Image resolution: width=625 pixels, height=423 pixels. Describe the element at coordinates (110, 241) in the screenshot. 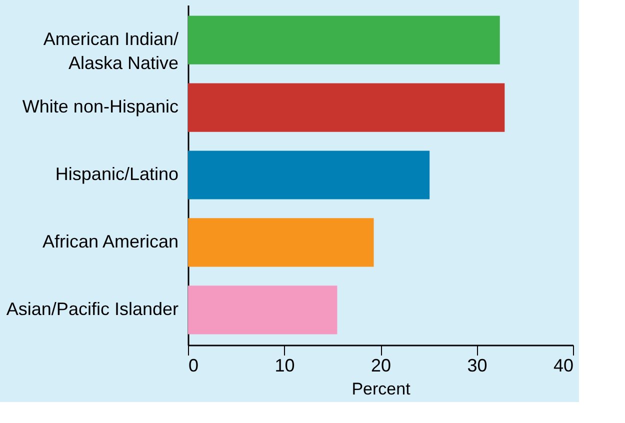

I see `y-tick-label: African American` at that location.